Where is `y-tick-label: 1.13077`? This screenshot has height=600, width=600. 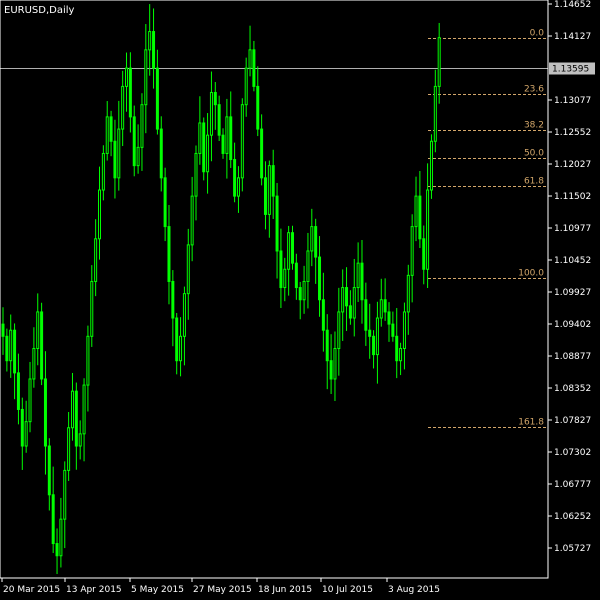 y-tick-label: 1.13077 is located at coordinates (572, 101).